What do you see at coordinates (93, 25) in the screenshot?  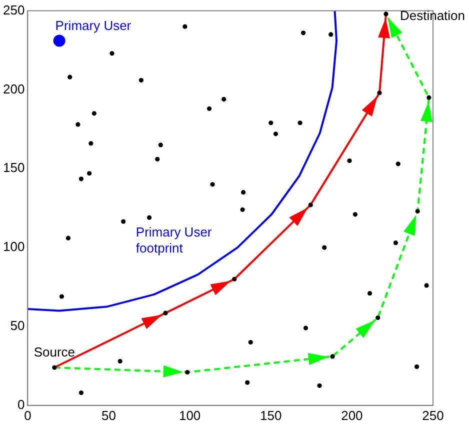 I see `annotation: Primary User` at bounding box center [93, 25].